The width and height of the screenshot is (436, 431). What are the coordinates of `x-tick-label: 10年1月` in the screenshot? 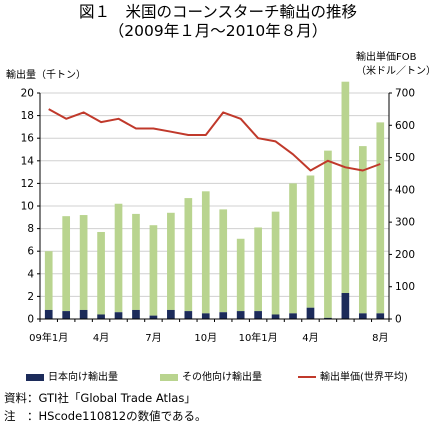 It's located at (258, 337).